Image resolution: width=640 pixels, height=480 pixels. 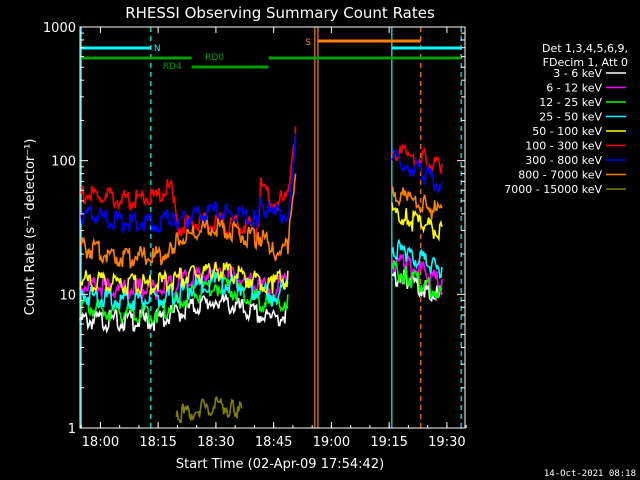 I want to click on legend-label: 25 - 50 keV, so click(x=570, y=117).